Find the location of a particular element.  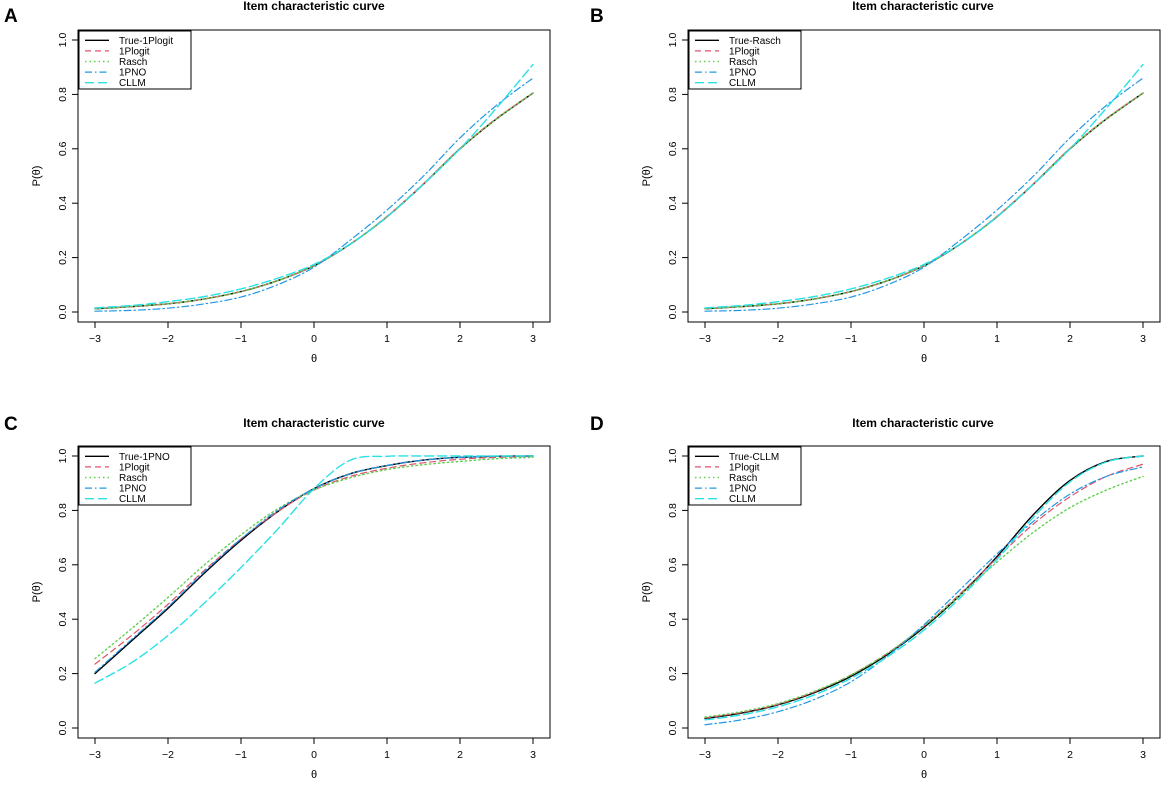

series-line-true-rasch is located at coordinates (924, 201).